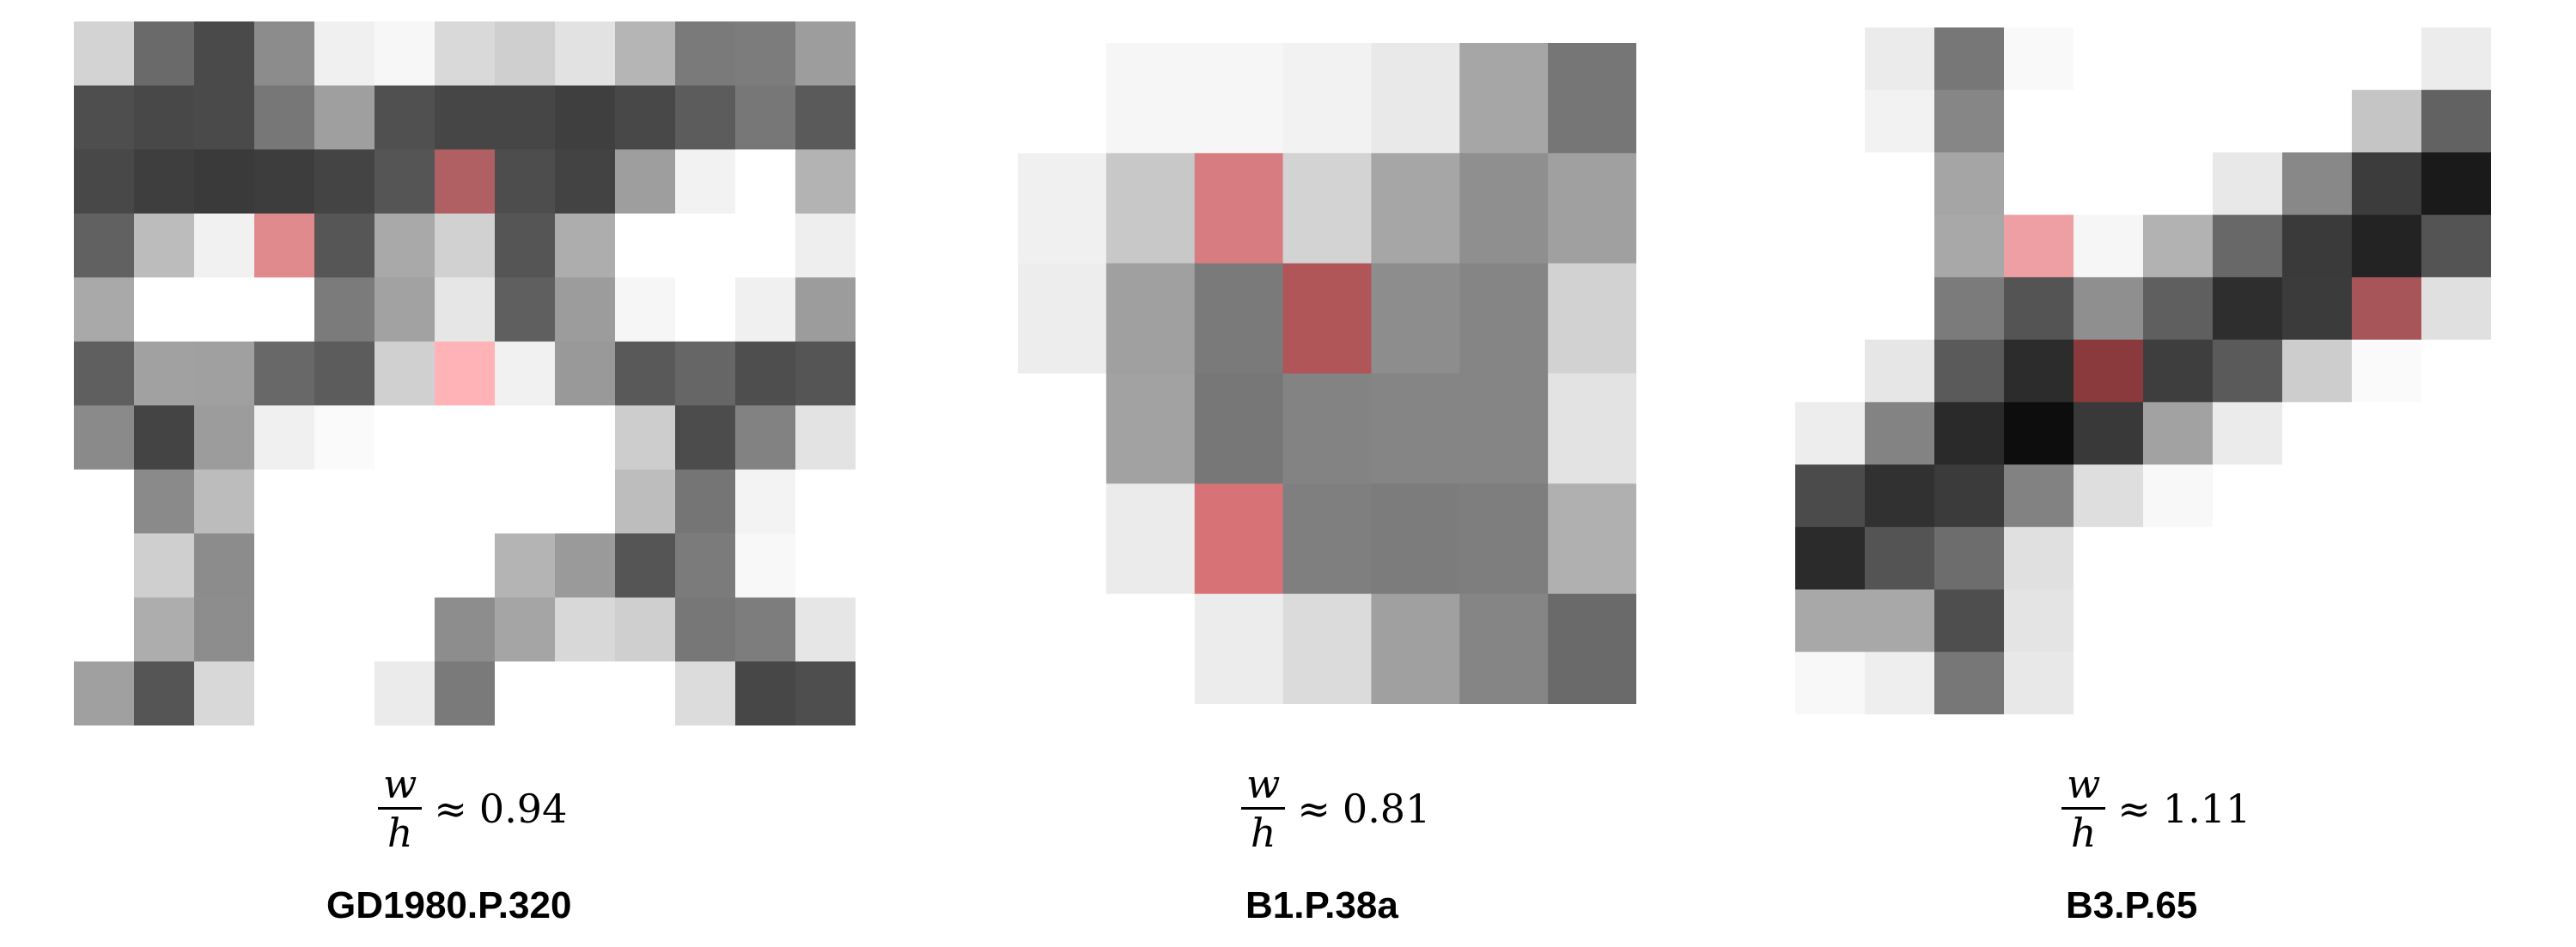 Image resolution: width=2576 pixels, height=947 pixels. I want to click on ratio-formula-b3-p-65: w h ≈ 1.11, so click(2155, 809).